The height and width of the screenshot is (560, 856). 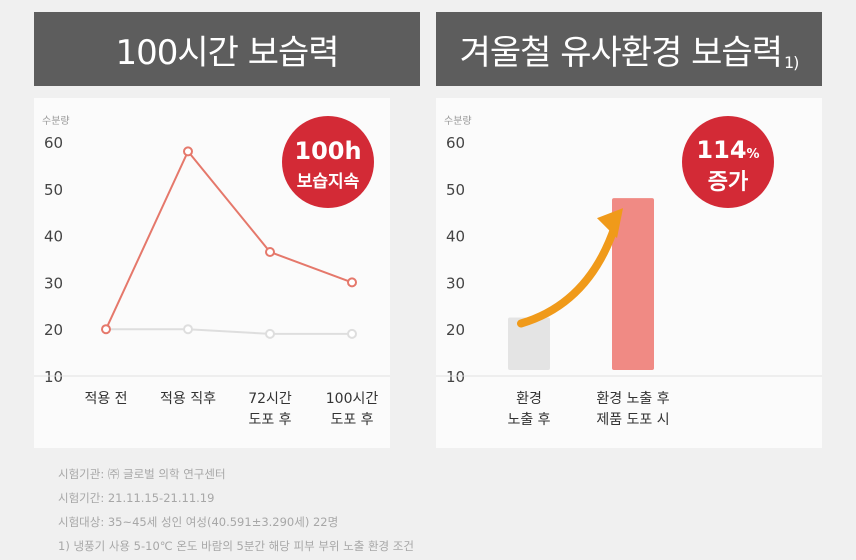 I want to click on right-title-text: 겨울철 유사환경 보습력, so click(x=621, y=52).